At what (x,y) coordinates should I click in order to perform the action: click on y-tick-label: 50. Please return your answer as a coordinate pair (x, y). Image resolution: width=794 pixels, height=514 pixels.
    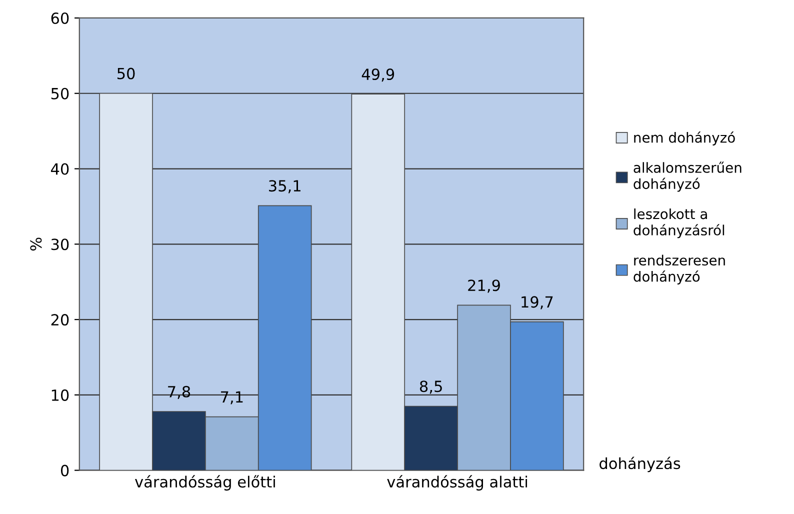
    Looking at the image, I should click on (60, 94).